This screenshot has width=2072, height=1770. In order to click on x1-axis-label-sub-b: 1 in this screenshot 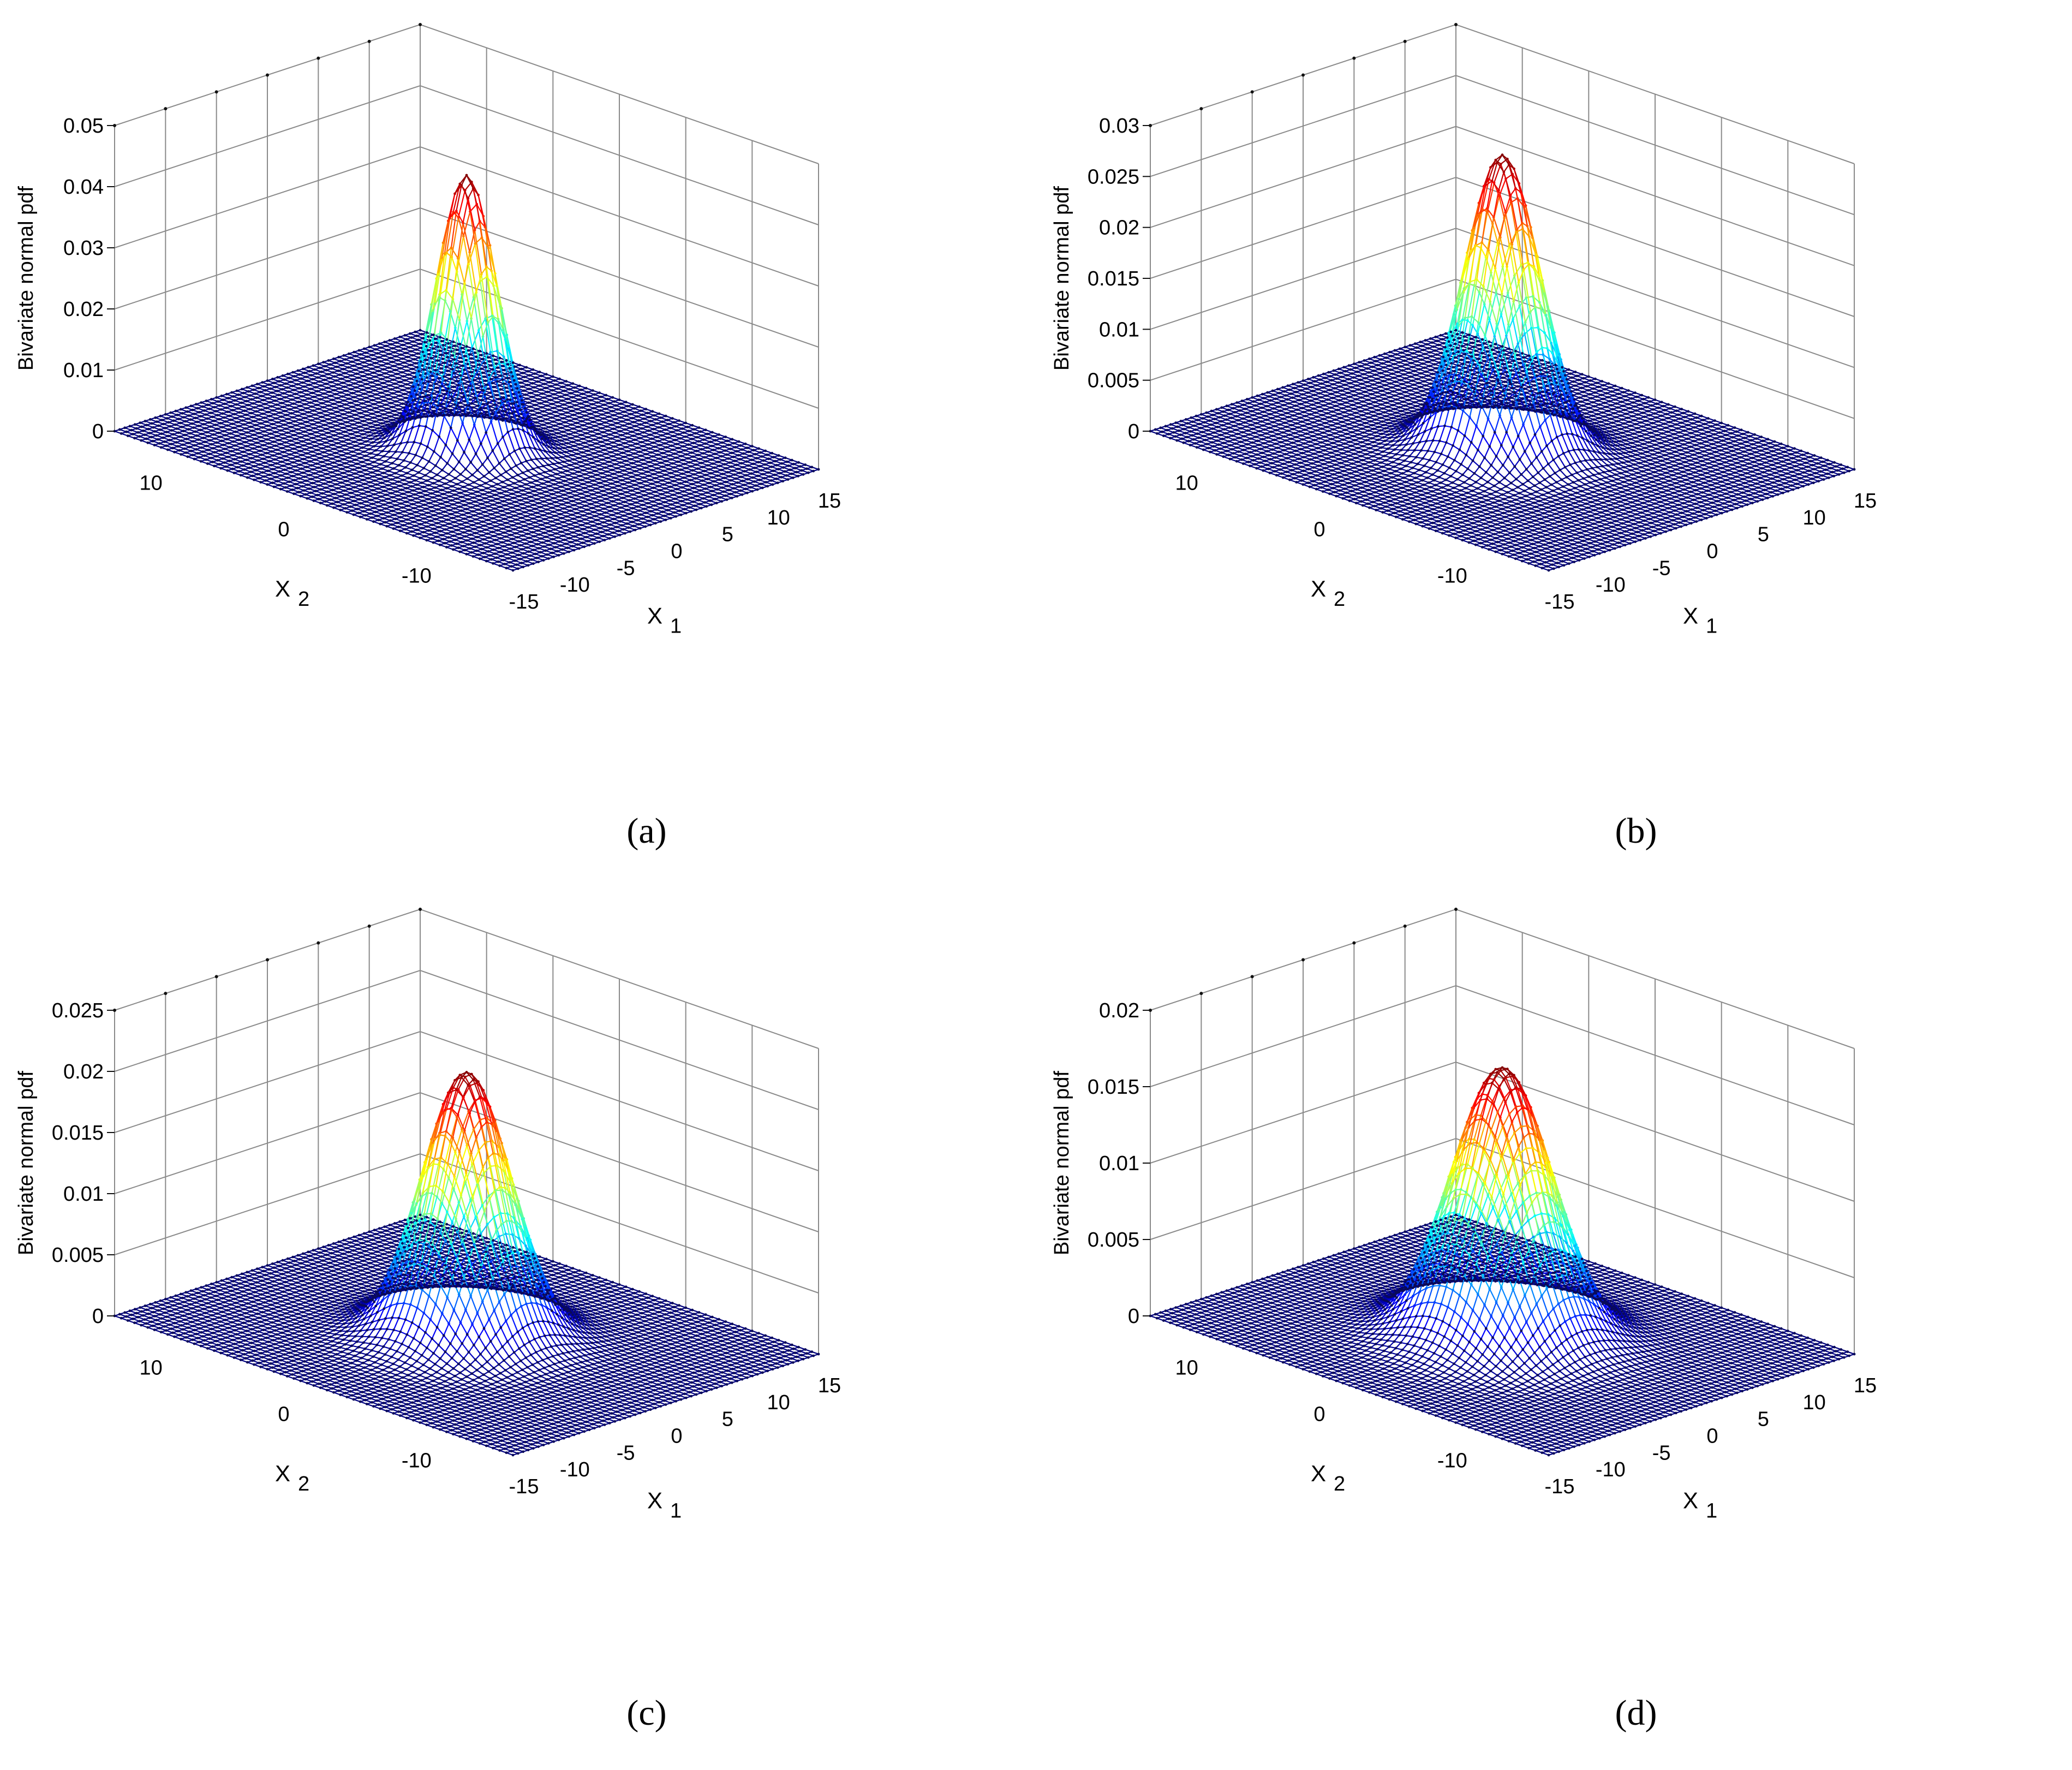, I will do `click(1711, 626)`.